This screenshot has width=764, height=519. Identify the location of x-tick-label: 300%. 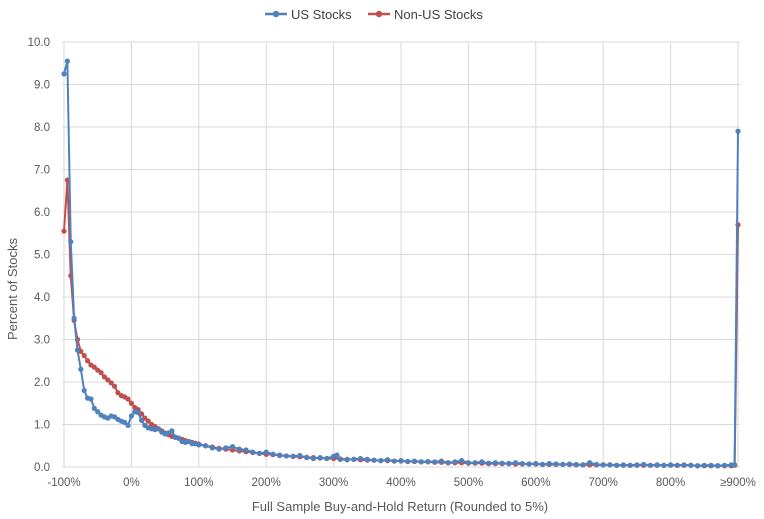
(333, 483).